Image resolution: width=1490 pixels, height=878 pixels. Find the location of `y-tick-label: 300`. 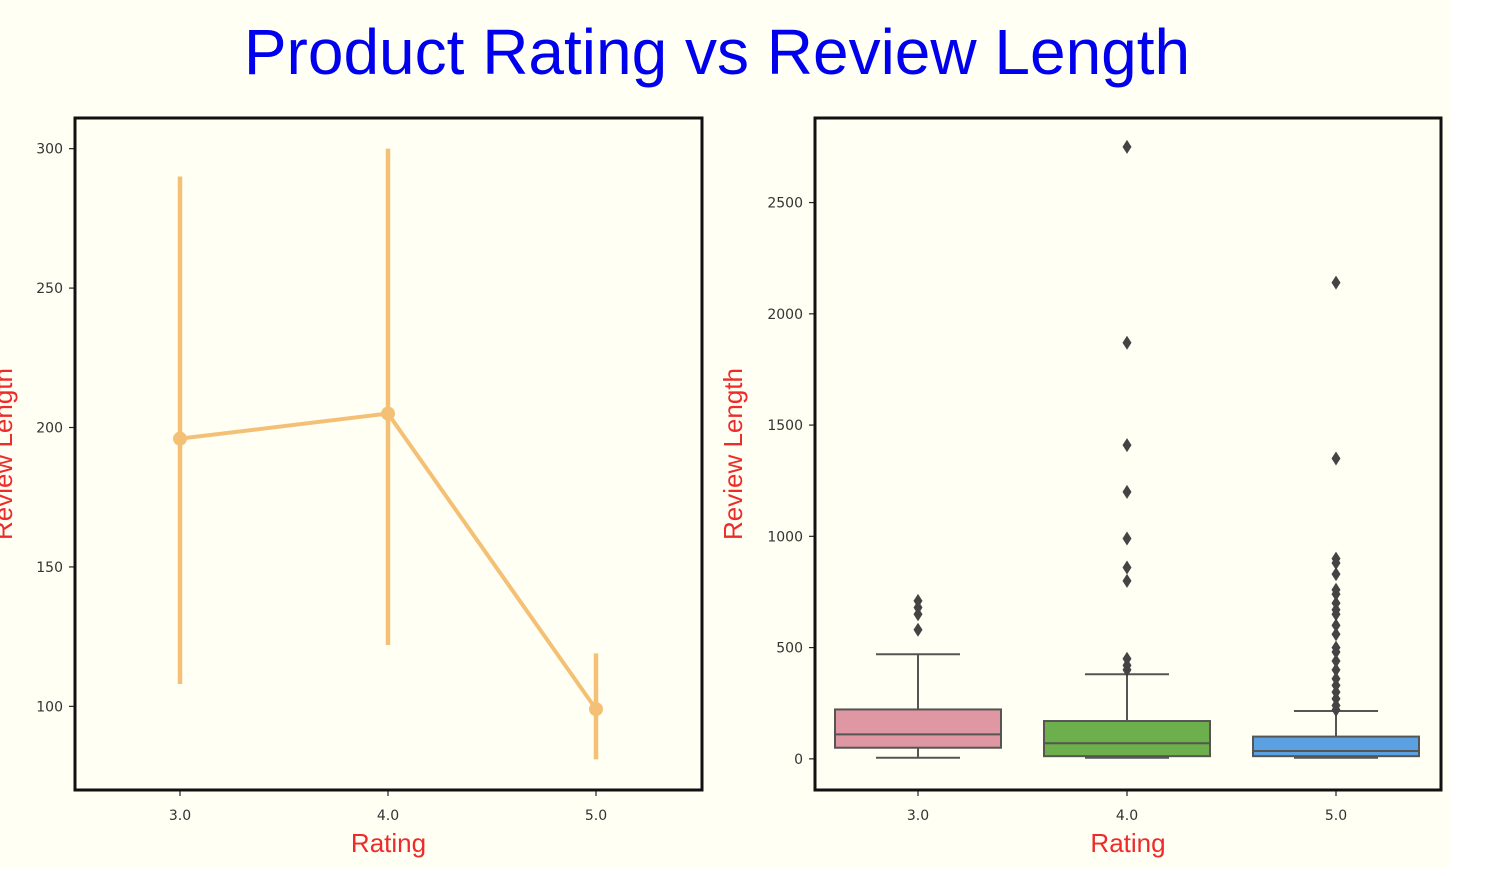

y-tick-label: 300 is located at coordinates (49, 150).